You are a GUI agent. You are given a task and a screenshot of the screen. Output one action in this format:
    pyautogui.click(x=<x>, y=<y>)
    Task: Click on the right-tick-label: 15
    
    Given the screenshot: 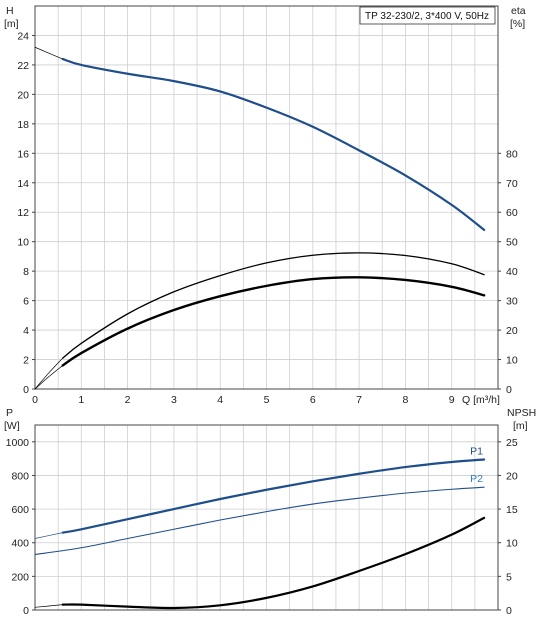 What is the action you would take?
    pyautogui.click(x=512, y=510)
    